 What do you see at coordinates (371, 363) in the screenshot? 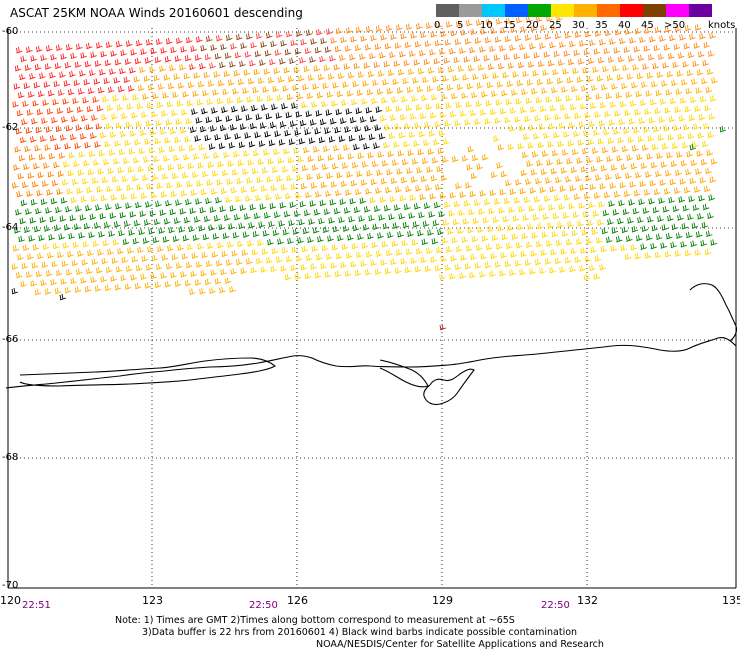
I see `coastline-main` at bounding box center [371, 363].